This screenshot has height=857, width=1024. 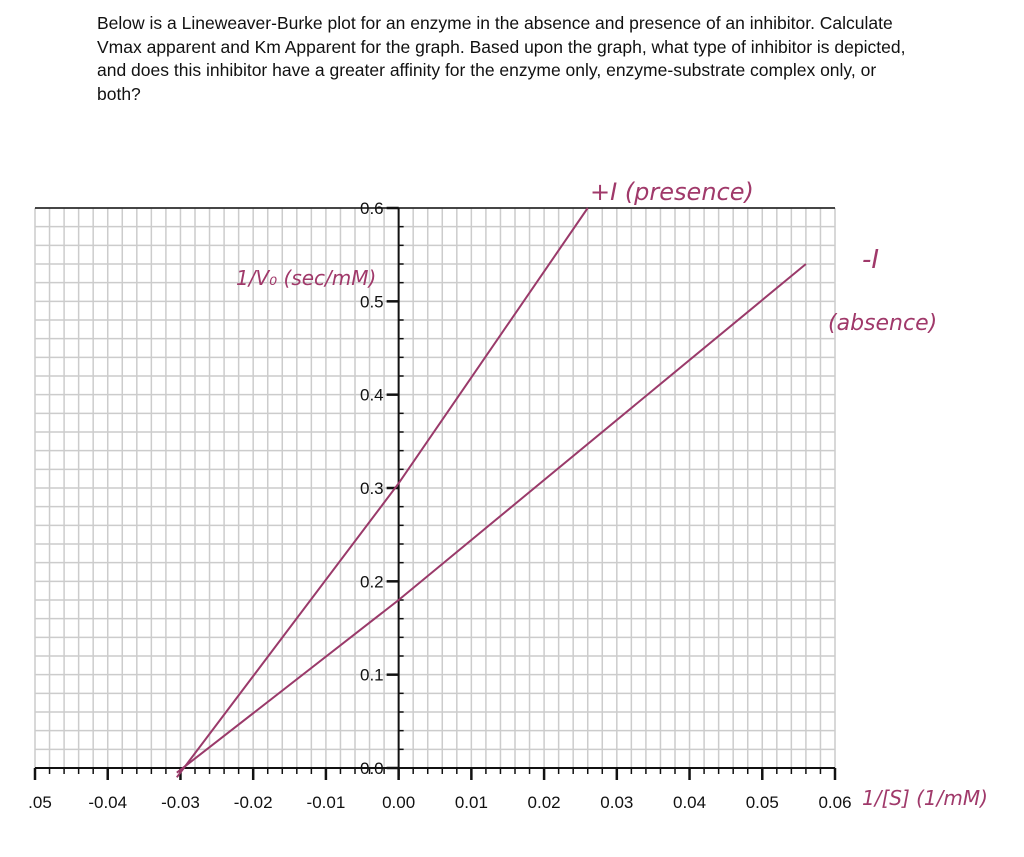 I want to click on x-tick-label: -0.01, so click(x=326, y=802).